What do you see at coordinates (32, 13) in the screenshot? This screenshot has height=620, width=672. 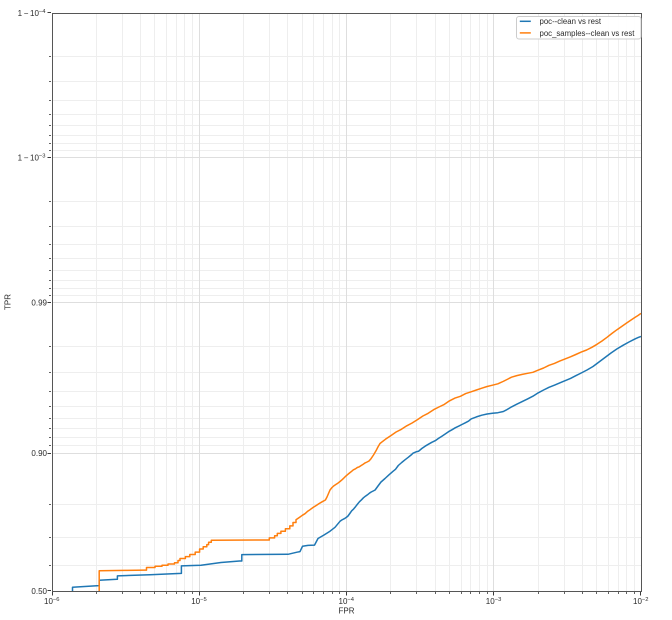 I see `svg-text: 1 − 10−4` at bounding box center [32, 13].